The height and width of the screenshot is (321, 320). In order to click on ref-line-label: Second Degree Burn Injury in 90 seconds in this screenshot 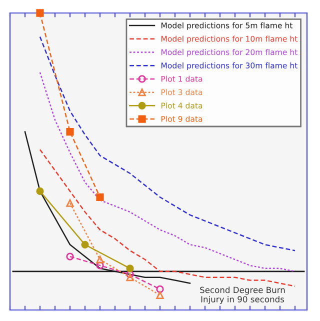, I will do `click(242, 295)`.